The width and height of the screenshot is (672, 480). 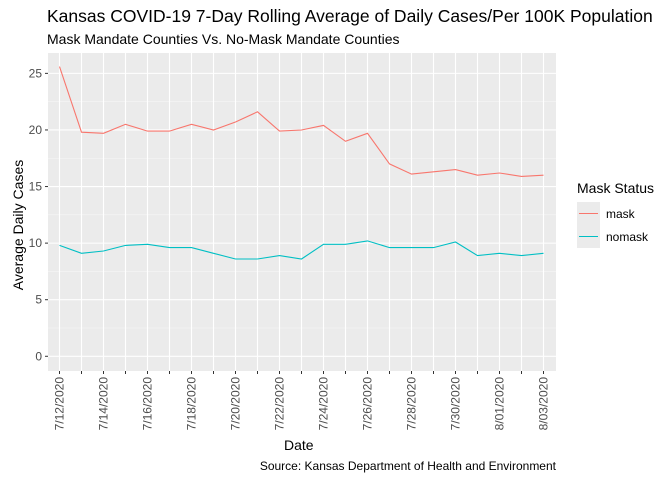 What do you see at coordinates (148, 404) in the screenshot?
I see `x-tick-label: 7/16/2020` at bounding box center [148, 404].